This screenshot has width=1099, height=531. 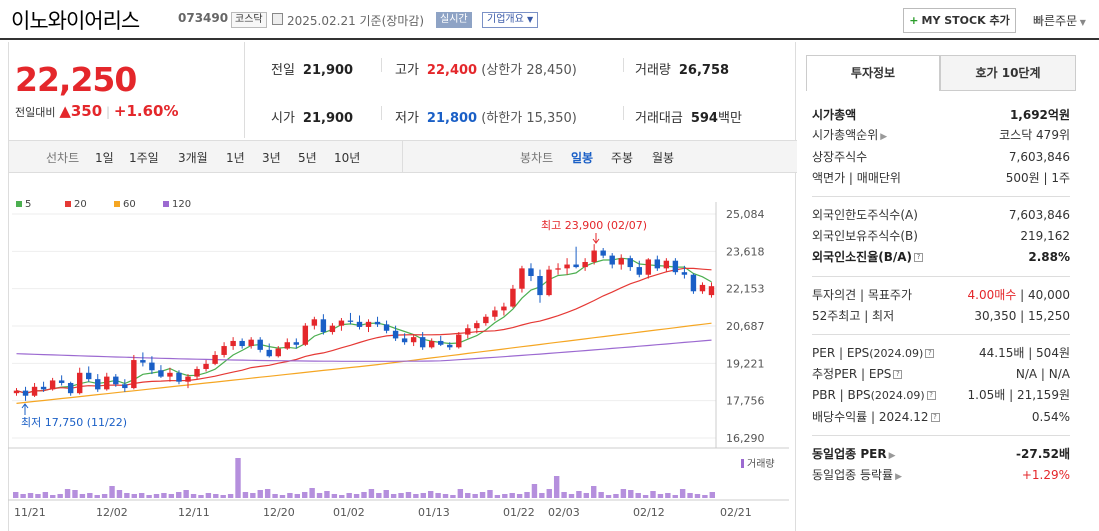 I want to click on tab-orderbook: 호가 10단계, so click(x=1008, y=73).